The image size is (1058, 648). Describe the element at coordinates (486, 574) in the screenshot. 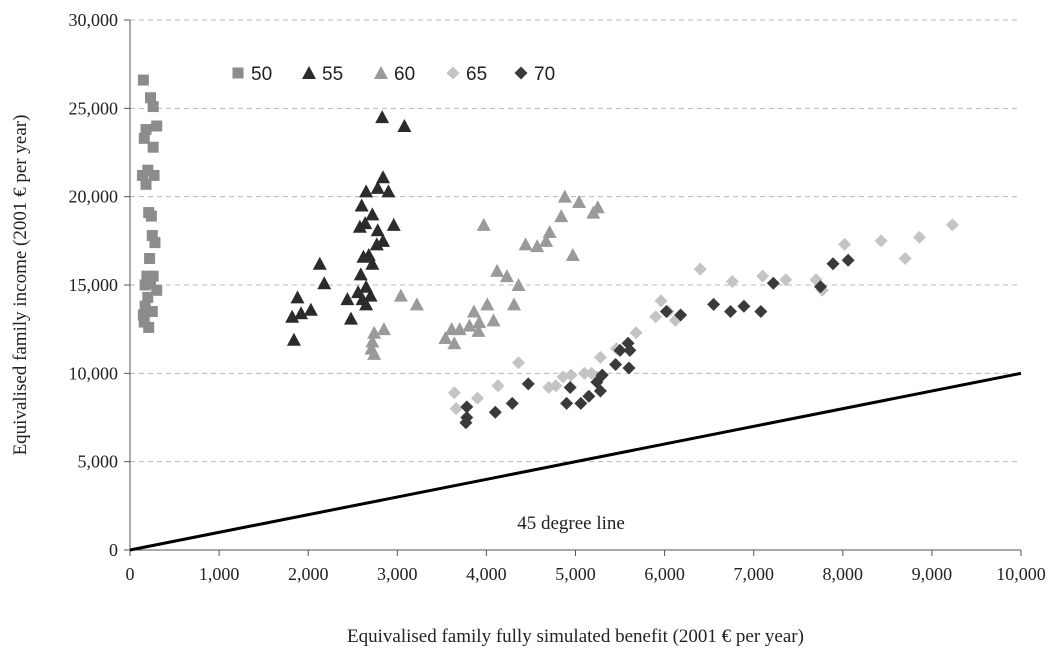

I see `x-tick-label: 4,000` at that location.